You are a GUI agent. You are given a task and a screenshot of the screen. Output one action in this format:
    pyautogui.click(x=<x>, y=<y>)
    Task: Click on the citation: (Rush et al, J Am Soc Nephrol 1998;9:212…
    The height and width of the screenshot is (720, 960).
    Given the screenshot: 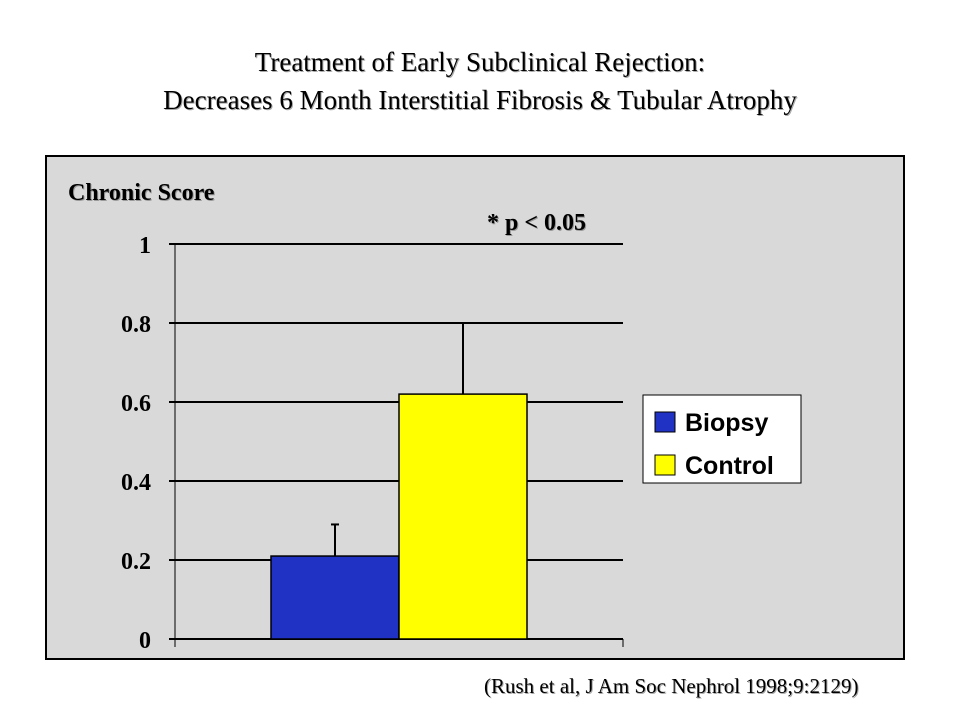 What is the action you would take?
    pyautogui.click(x=671, y=686)
    